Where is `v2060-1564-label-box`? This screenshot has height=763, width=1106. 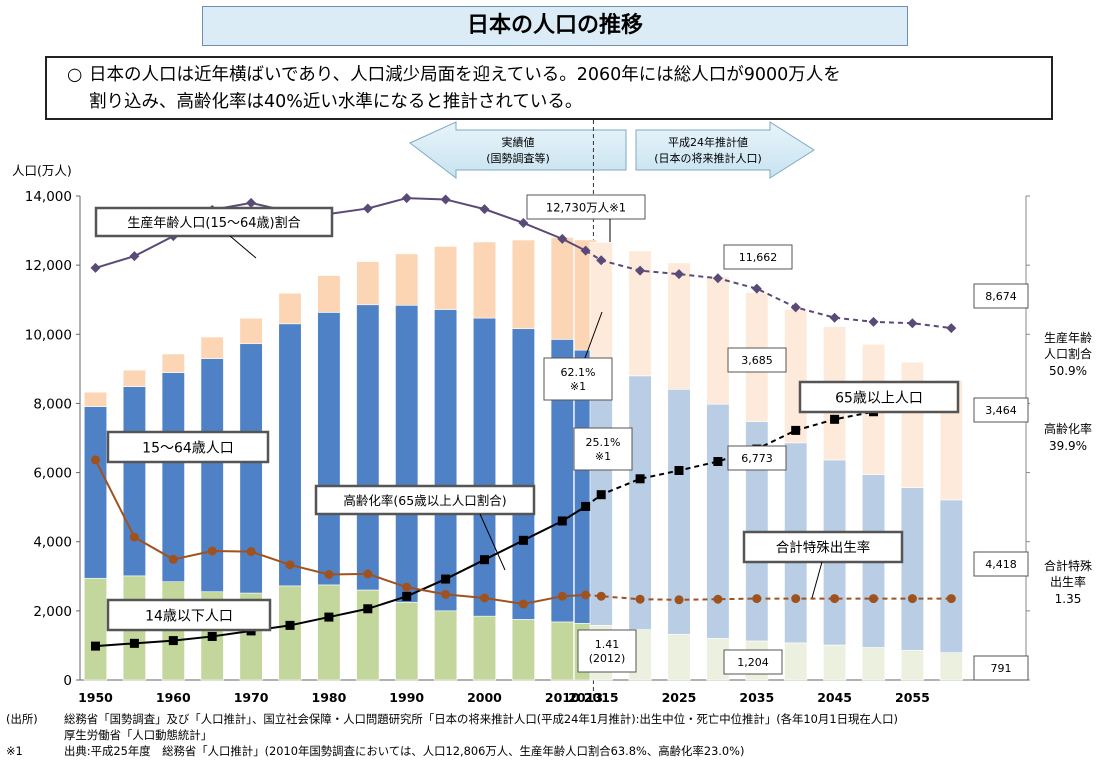
v2060-1564-label-box is located at coordinates (1001, 564).